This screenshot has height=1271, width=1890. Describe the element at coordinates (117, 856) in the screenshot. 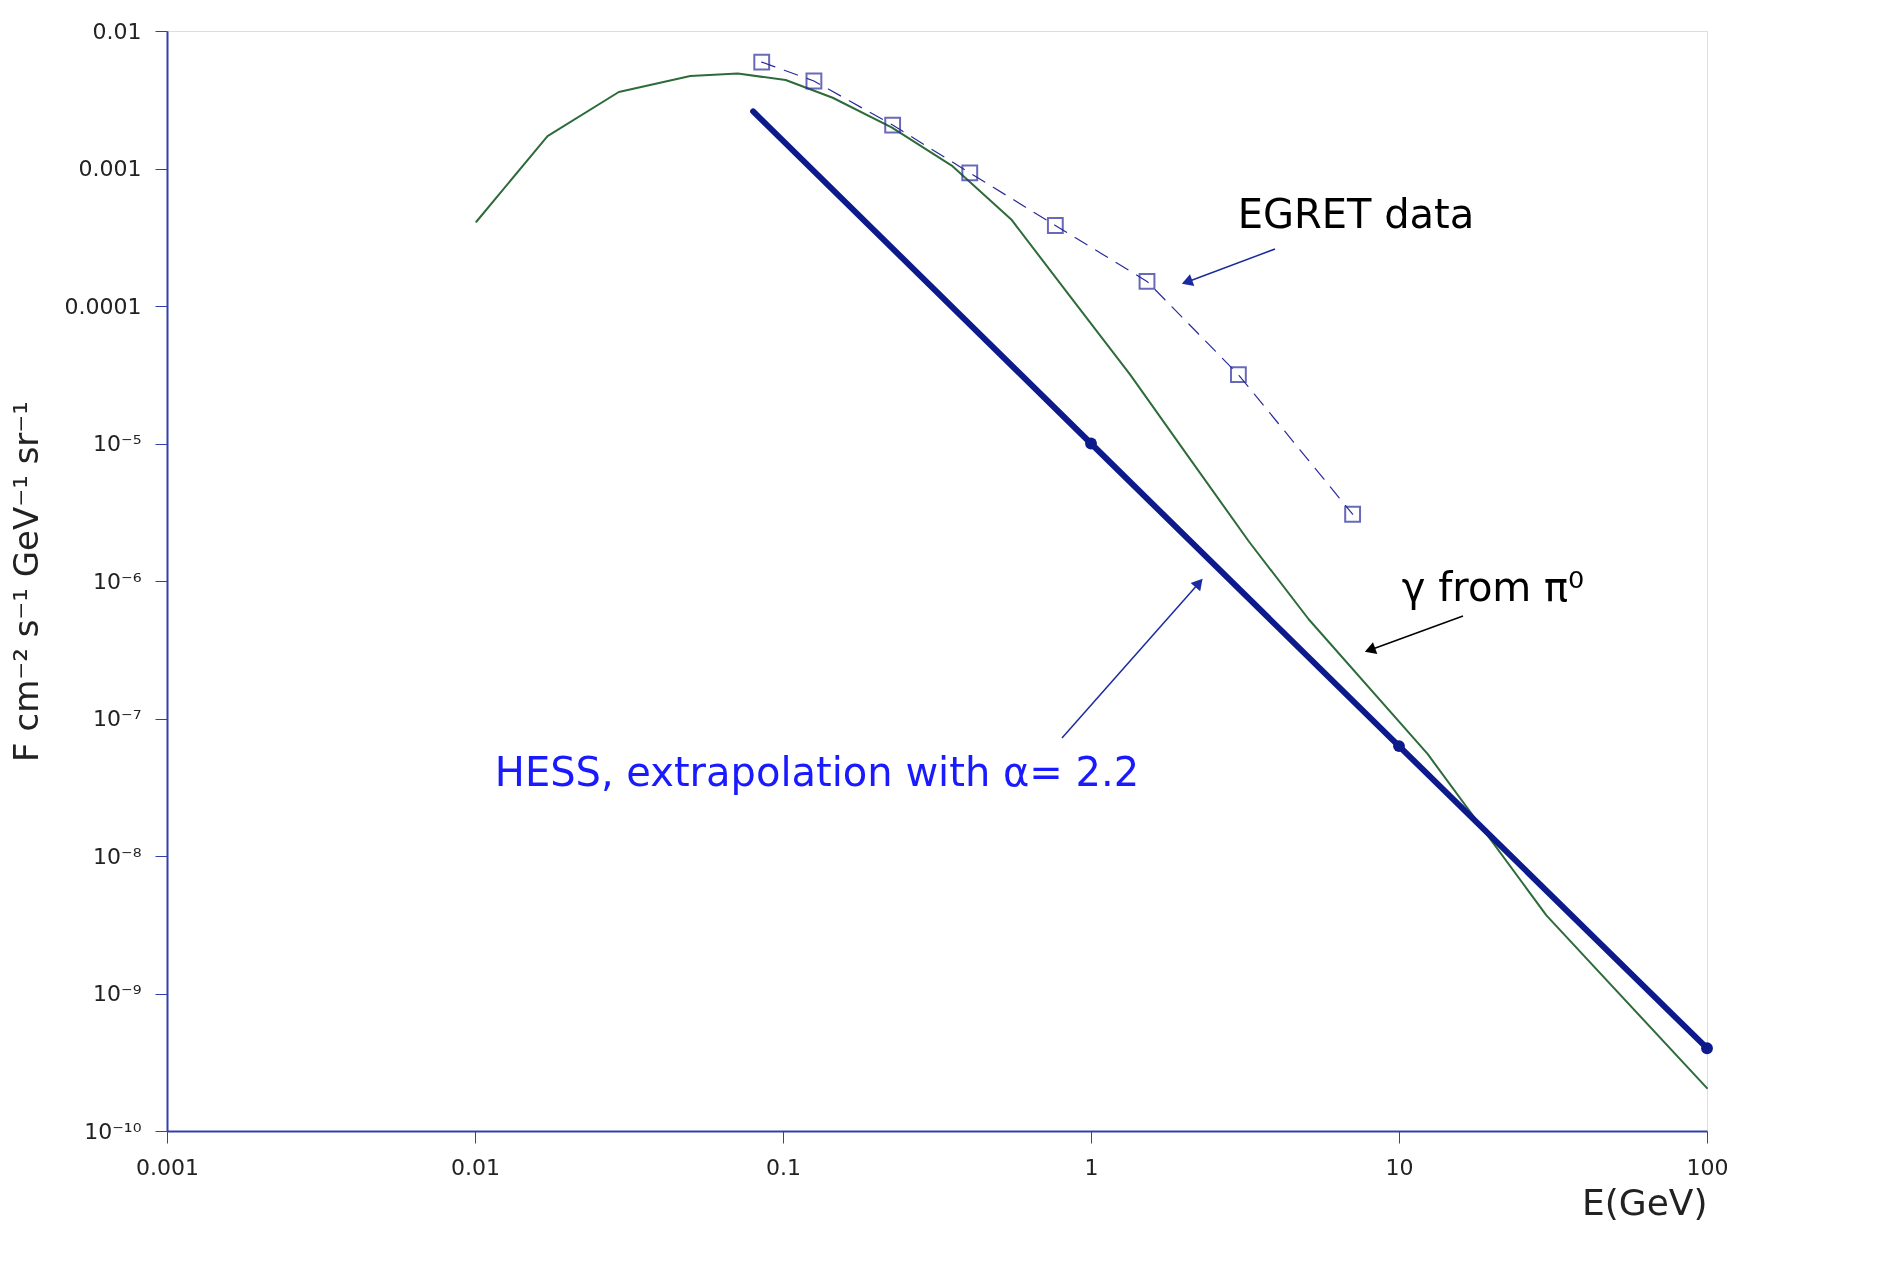

I see `y-tick-label: 10⁻⁸` at that location.